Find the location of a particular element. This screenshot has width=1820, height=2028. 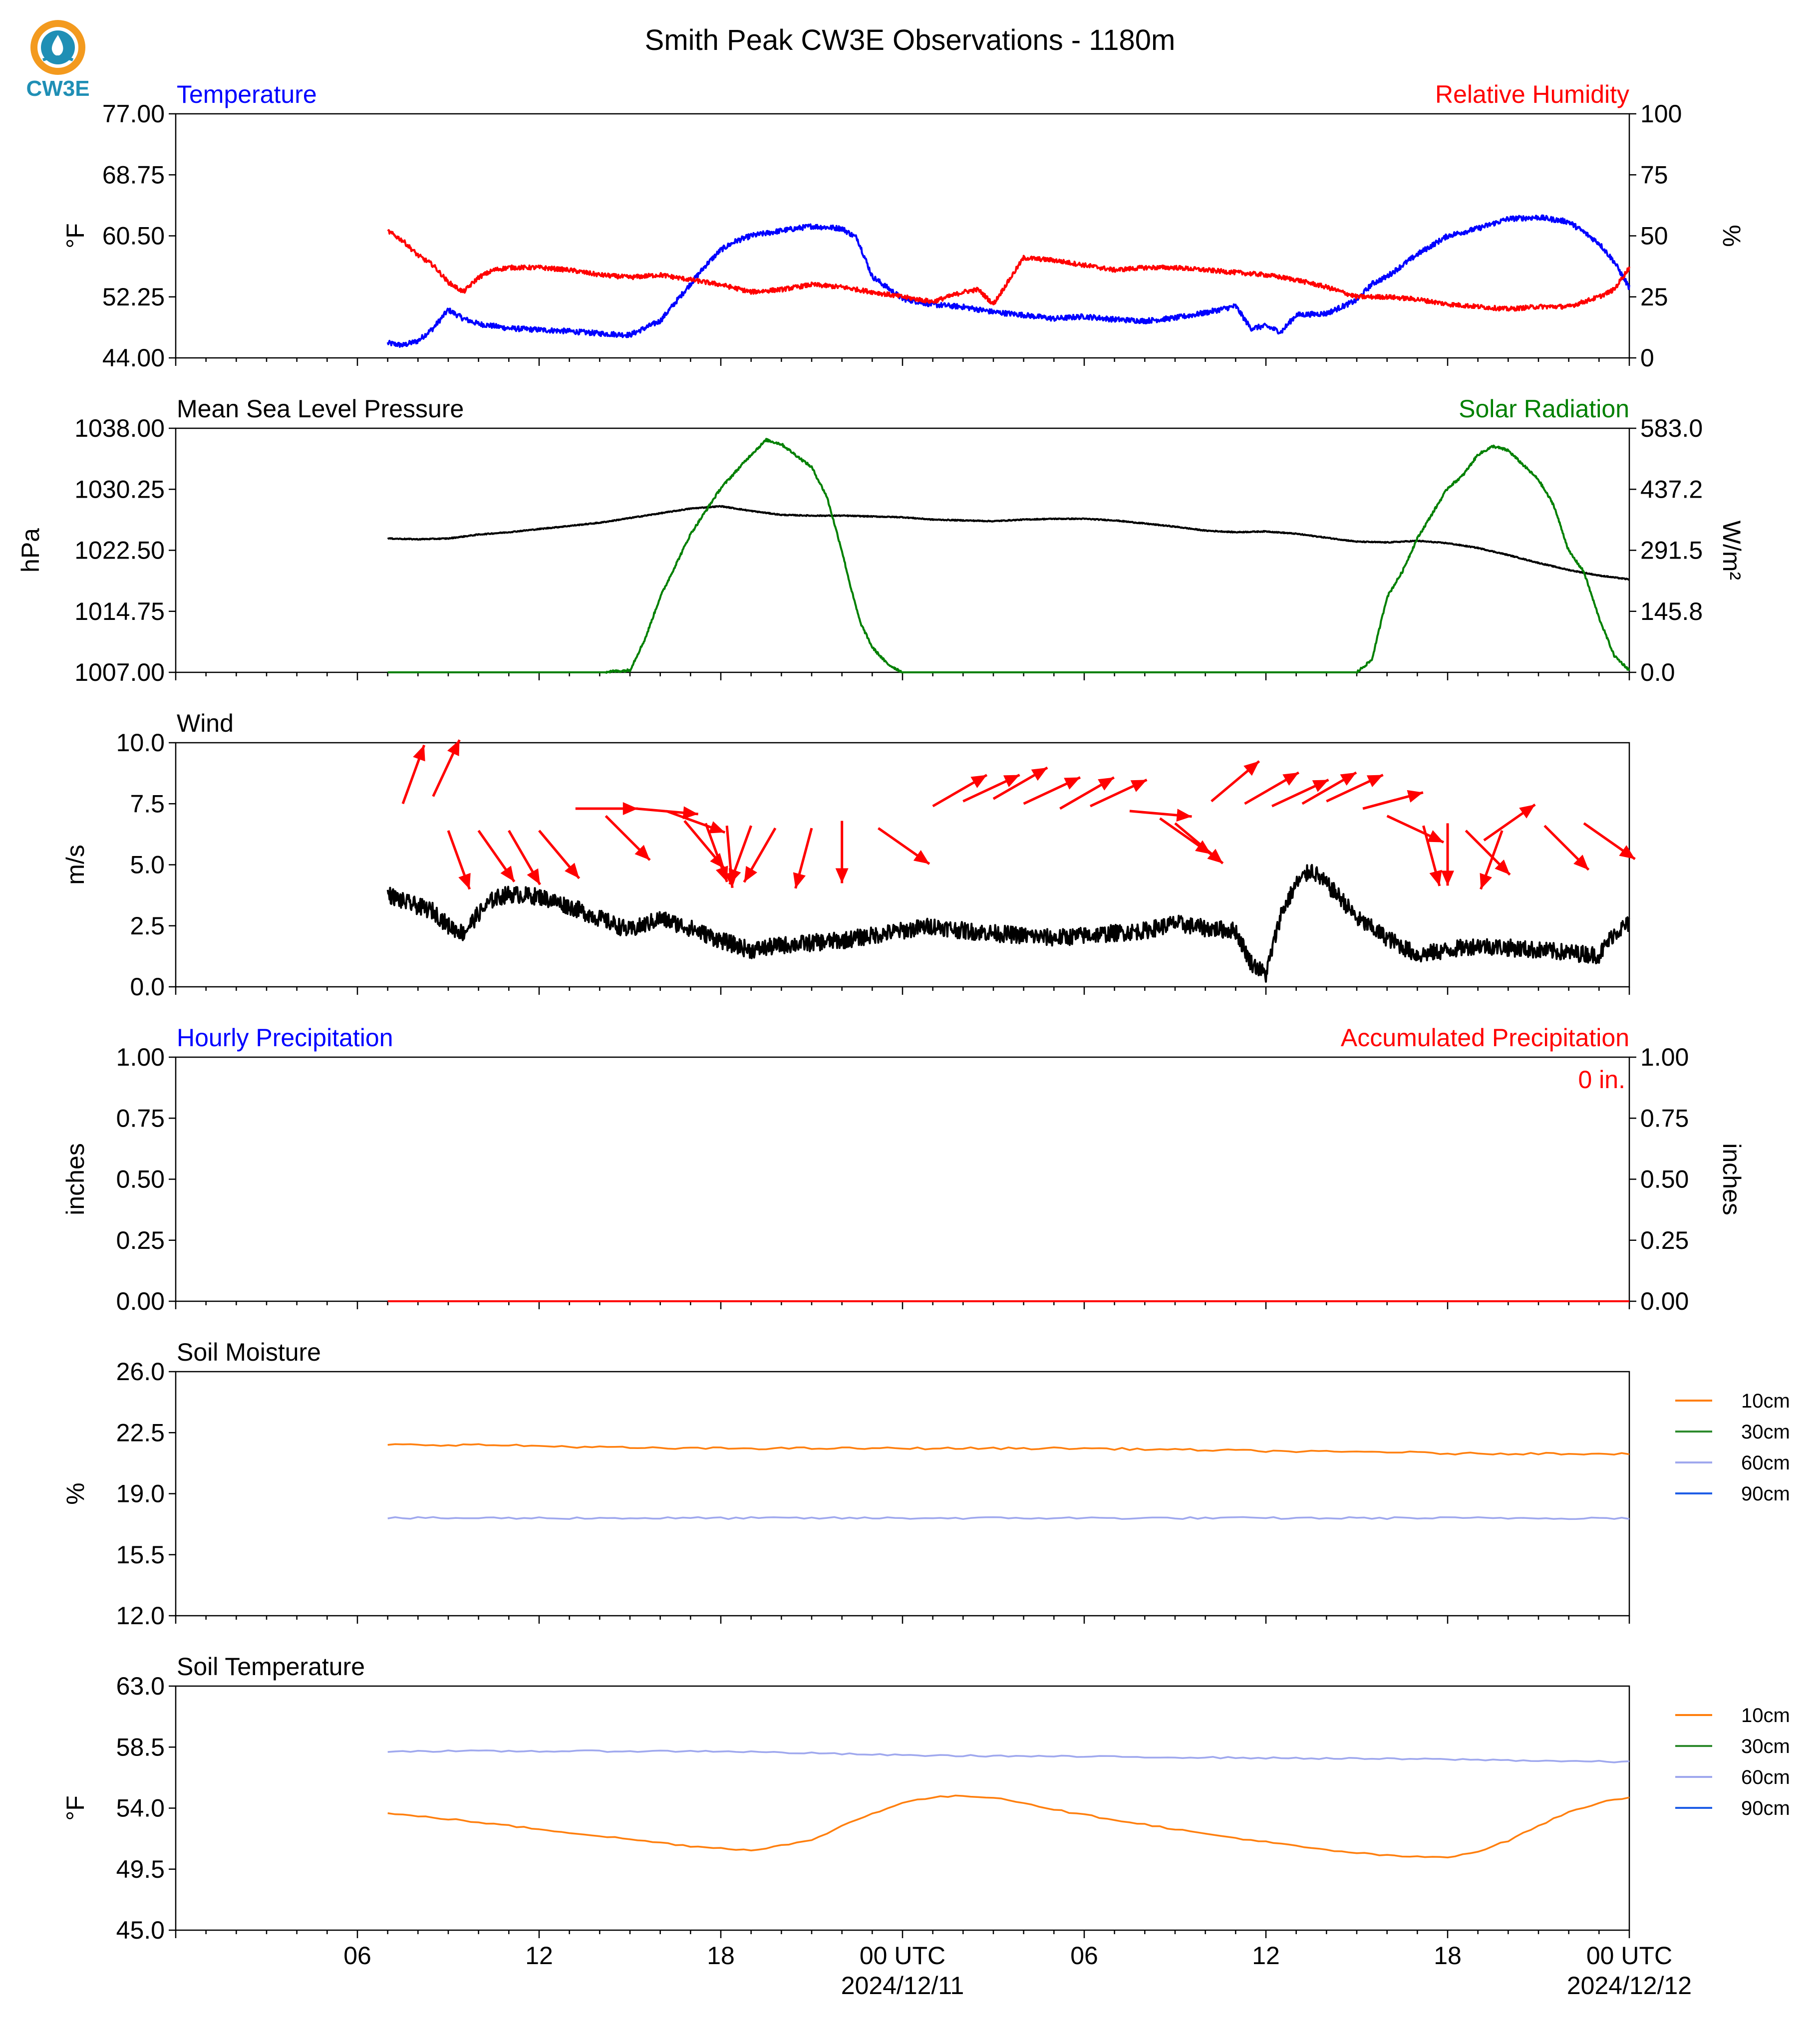

y-axis-label-right: inches is located at coordinates (1732, 1179).